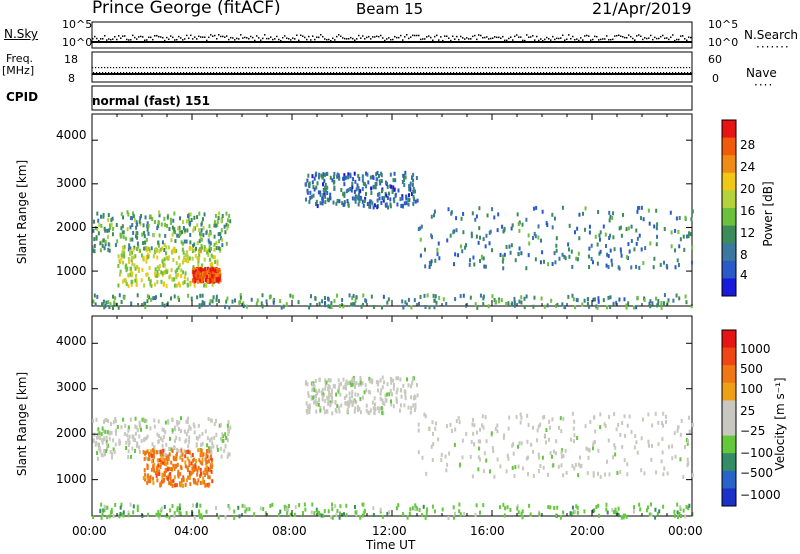 The width and height of the screenshot is (800, 554). I want to click on power-ytick-4000: 4000, so click(71, 135).